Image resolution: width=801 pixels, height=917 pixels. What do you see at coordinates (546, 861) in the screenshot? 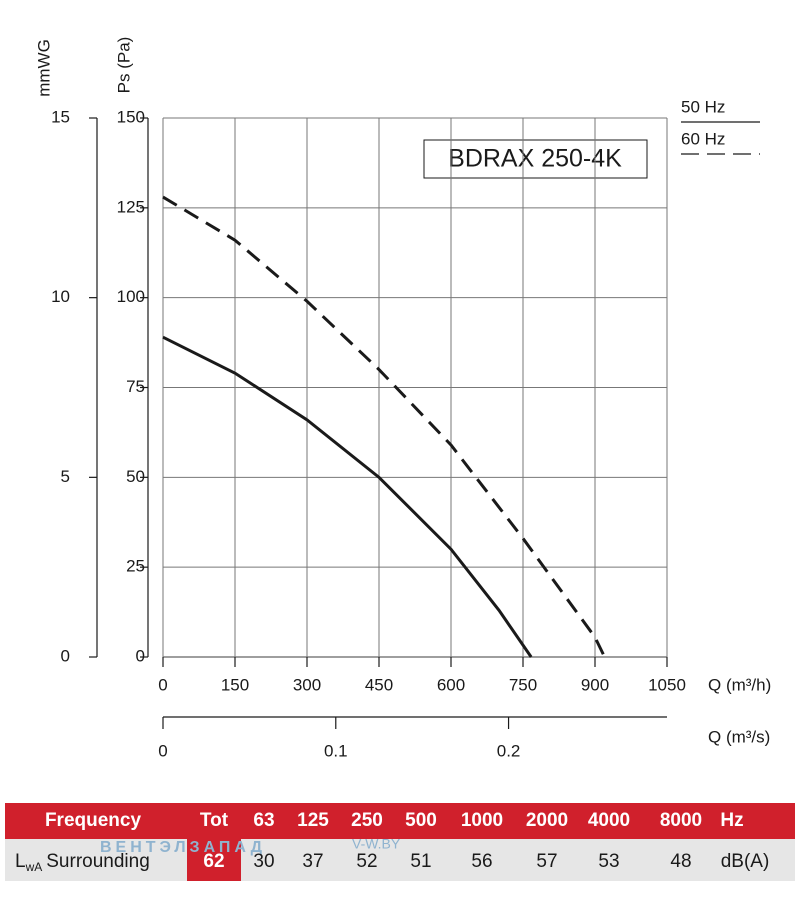
I see `table-cell: 57` at bounding box center [546, 861].